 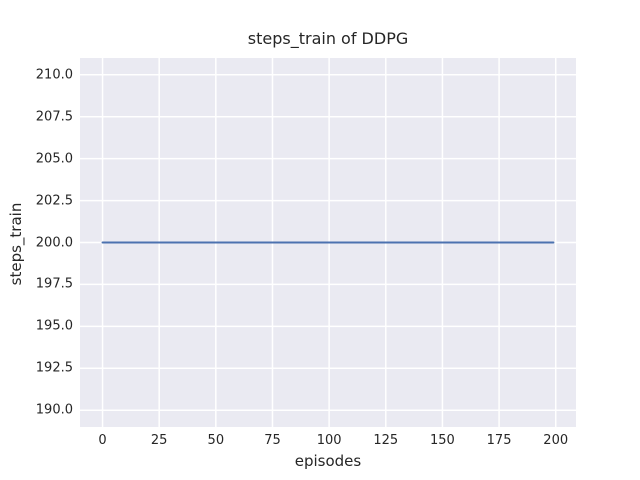 What do you see at coordinates (54, 159) in the screenshot?
I see `y-axis-tick-label: 205.0` at bounding box center [54, 159].